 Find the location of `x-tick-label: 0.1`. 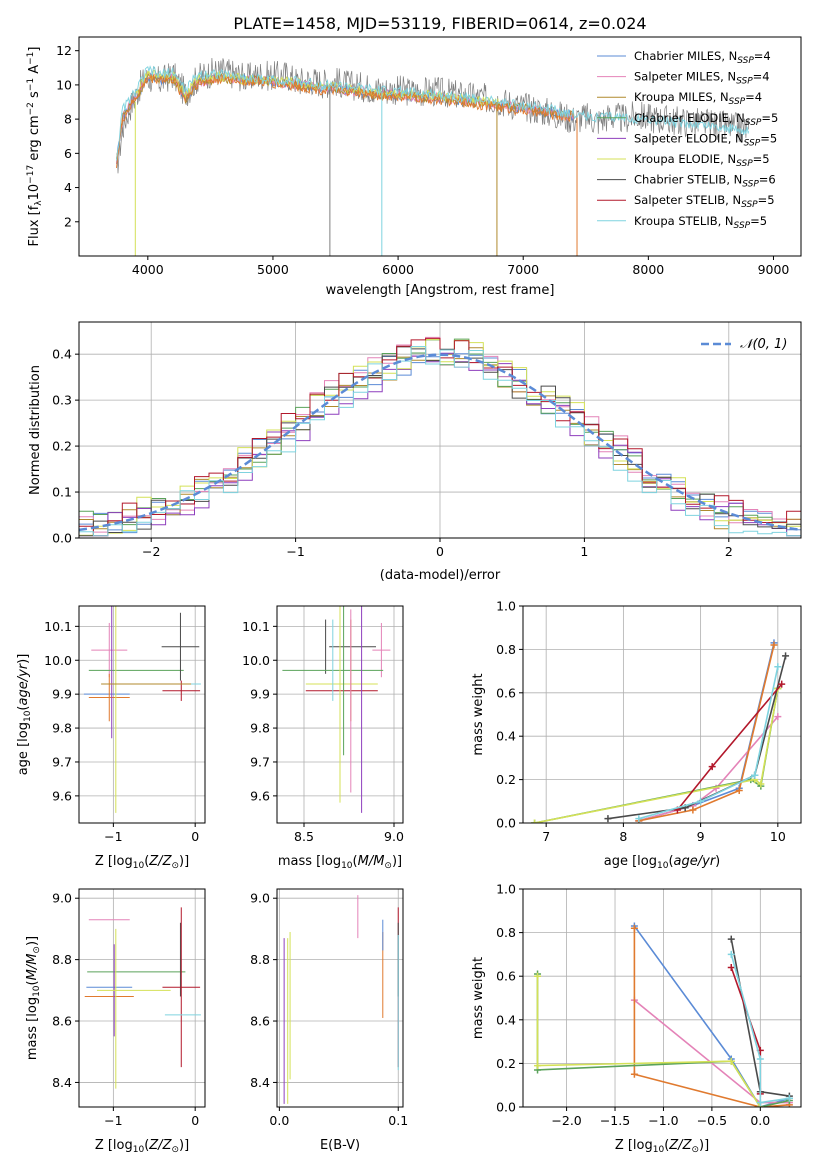

x-tick-label: 0.1 is located at coordinates (398, 1120).